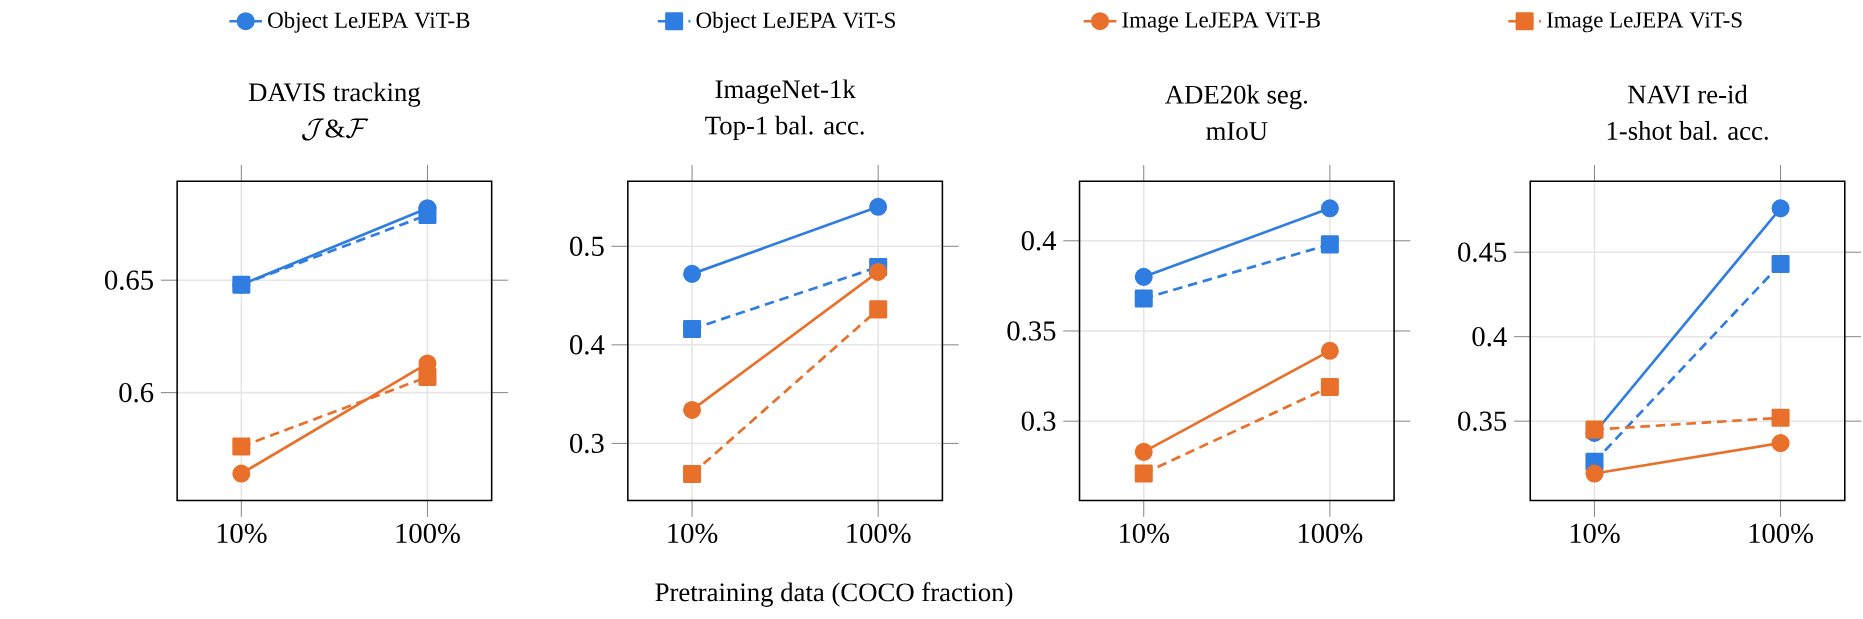 The width and height of the screenshot is (1863, 619). I want to click on chart-subtitle: $\mbox{mIoU}$, so click(1237, 131).